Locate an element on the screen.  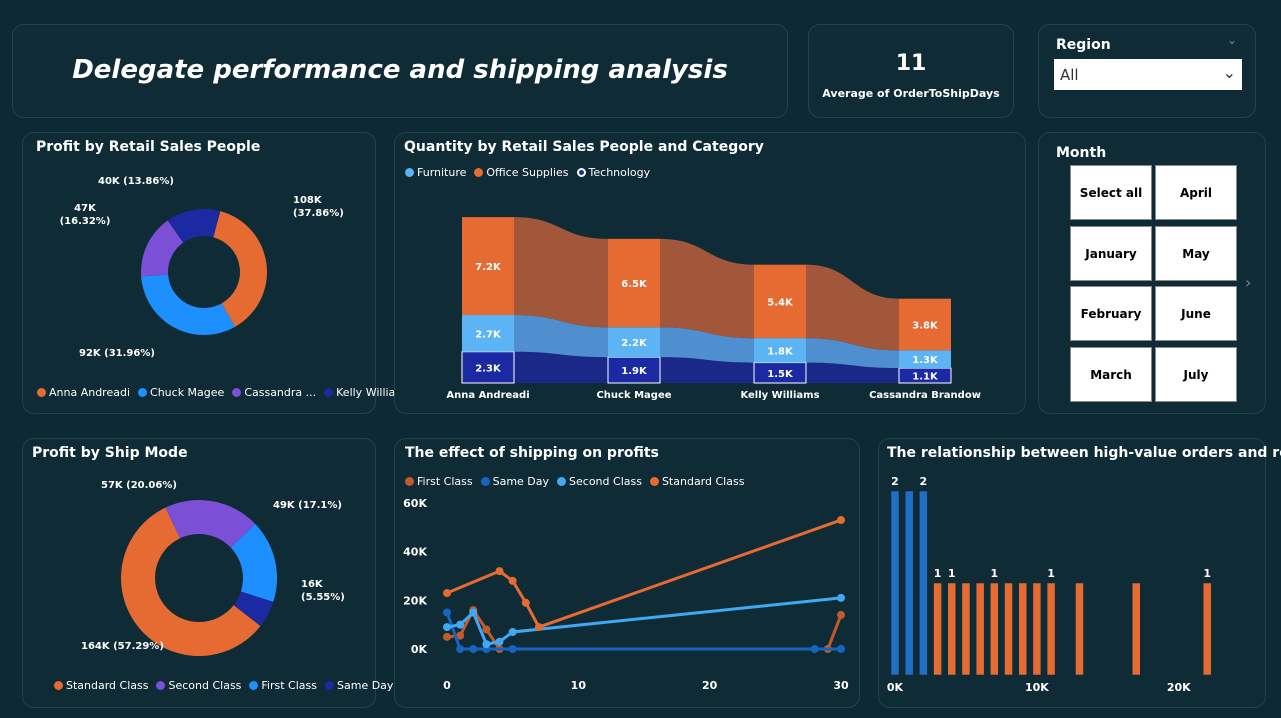
legend-item: Office Supplies is located at coordinates (521, 172).